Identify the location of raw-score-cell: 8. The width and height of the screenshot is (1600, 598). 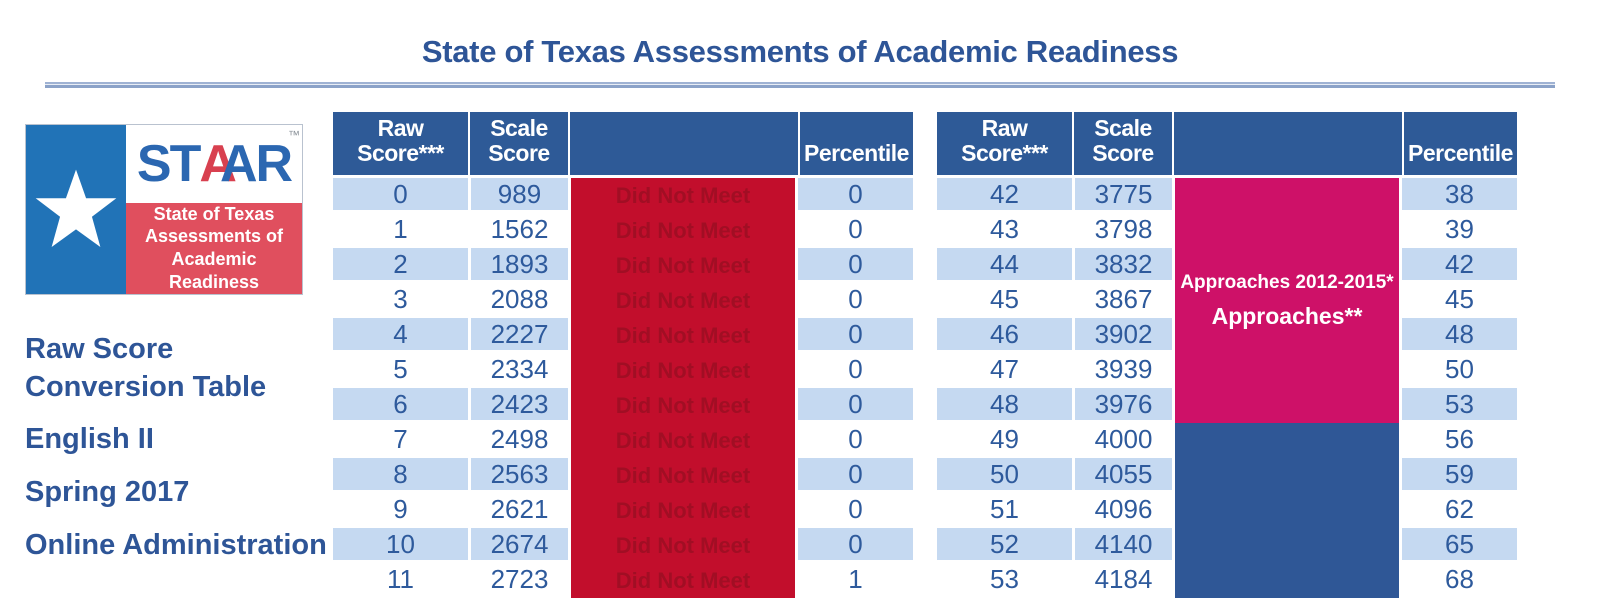
(400, 475).